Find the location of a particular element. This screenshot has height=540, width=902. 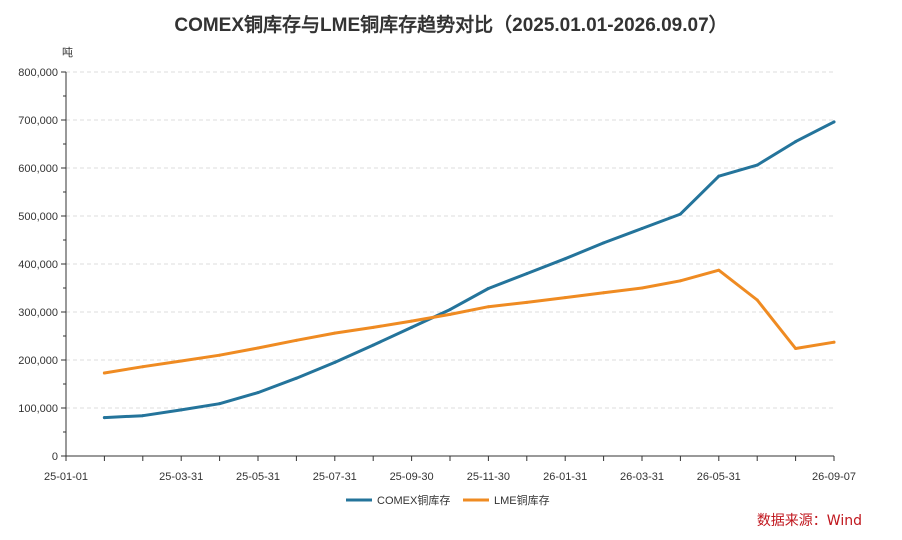

x-tick-label: 26-03-31 is located at coordinates (642, 477).